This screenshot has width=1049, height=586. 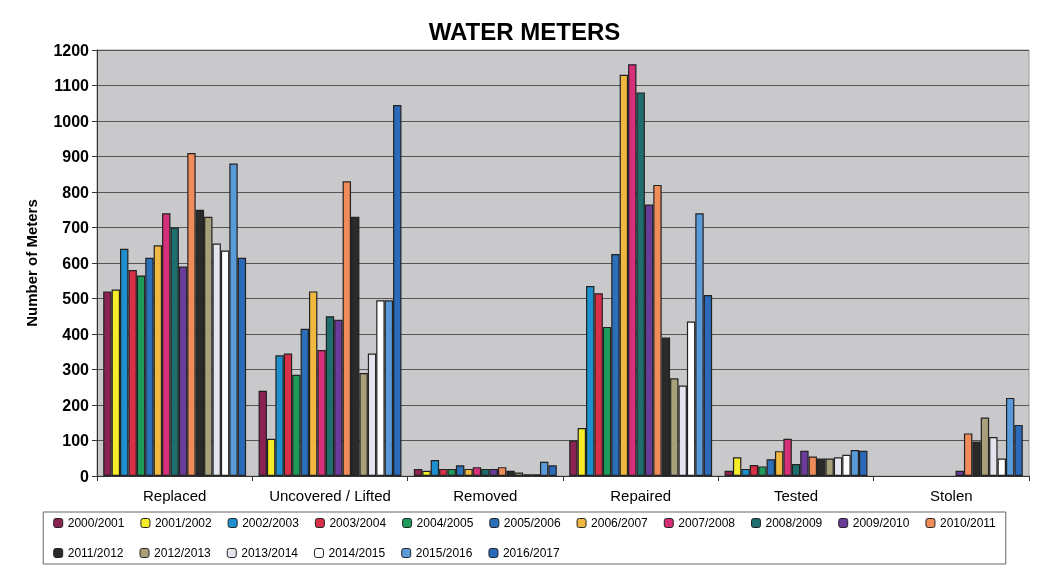 I want to click on legend-label: 2010/2011, so click(x=968, y=523).